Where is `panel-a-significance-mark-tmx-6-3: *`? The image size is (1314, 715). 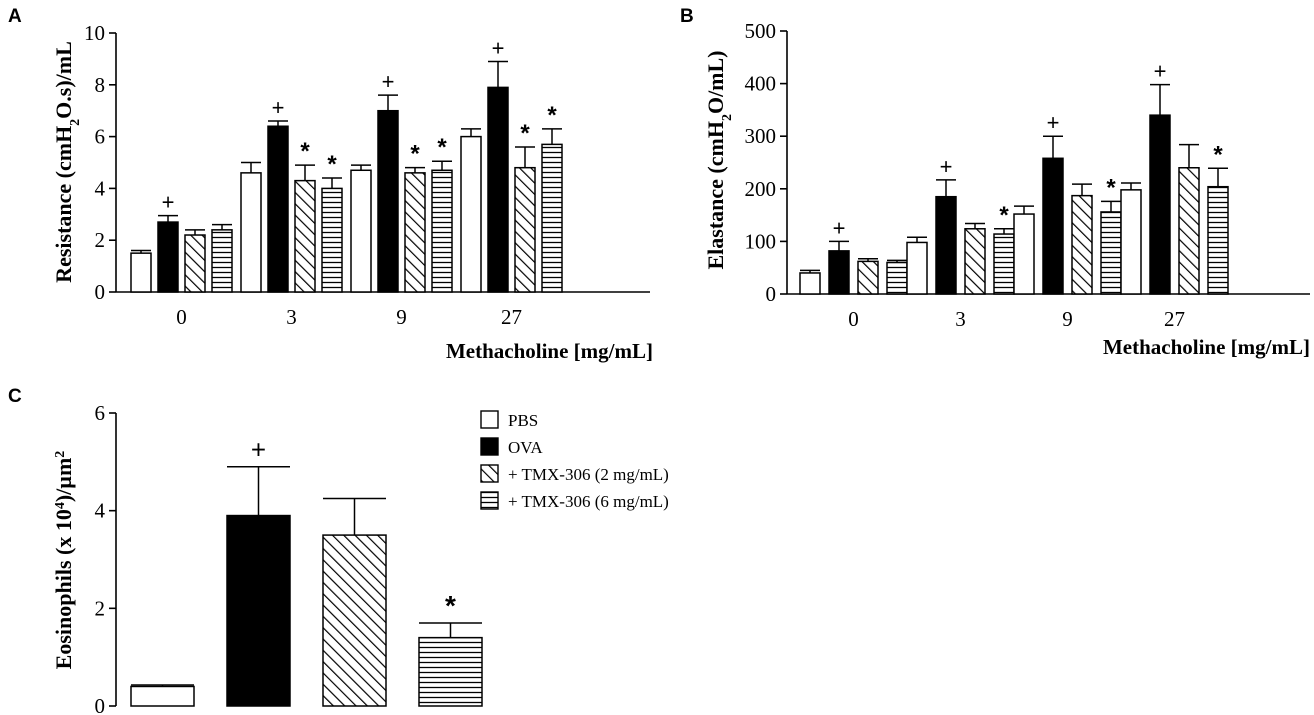 panel-a-significance-mark-tmx-6-3: * is located at coordinates (332, 164).